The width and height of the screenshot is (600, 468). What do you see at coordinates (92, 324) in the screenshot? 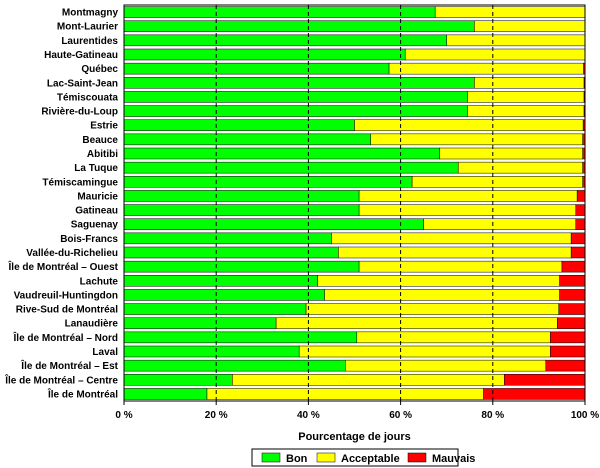
I see `category-label: Lanaudière` at bounding box center [92, 324].